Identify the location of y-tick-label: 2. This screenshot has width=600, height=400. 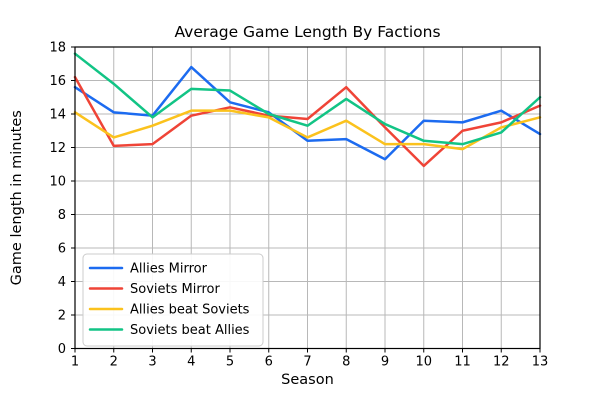
(62, 316).